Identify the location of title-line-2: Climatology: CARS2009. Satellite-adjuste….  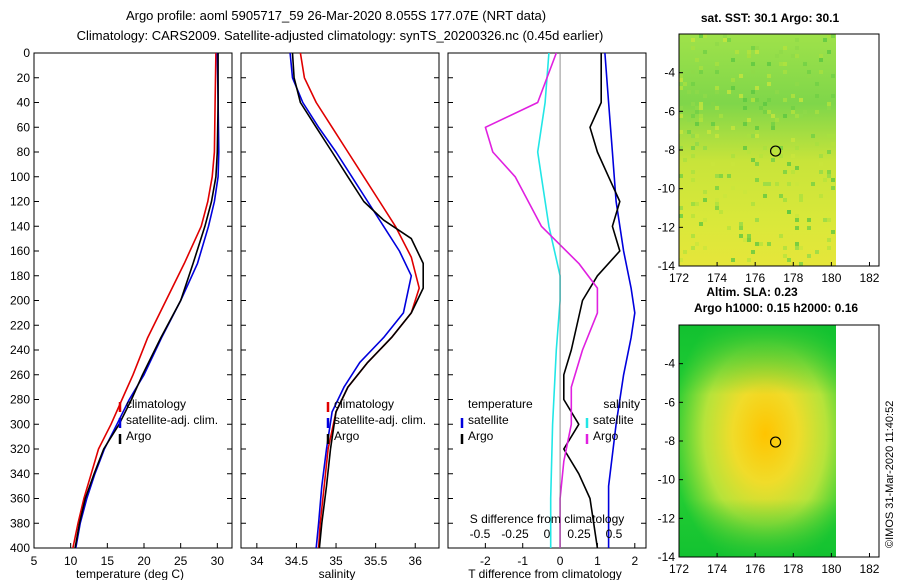
(340, 35).